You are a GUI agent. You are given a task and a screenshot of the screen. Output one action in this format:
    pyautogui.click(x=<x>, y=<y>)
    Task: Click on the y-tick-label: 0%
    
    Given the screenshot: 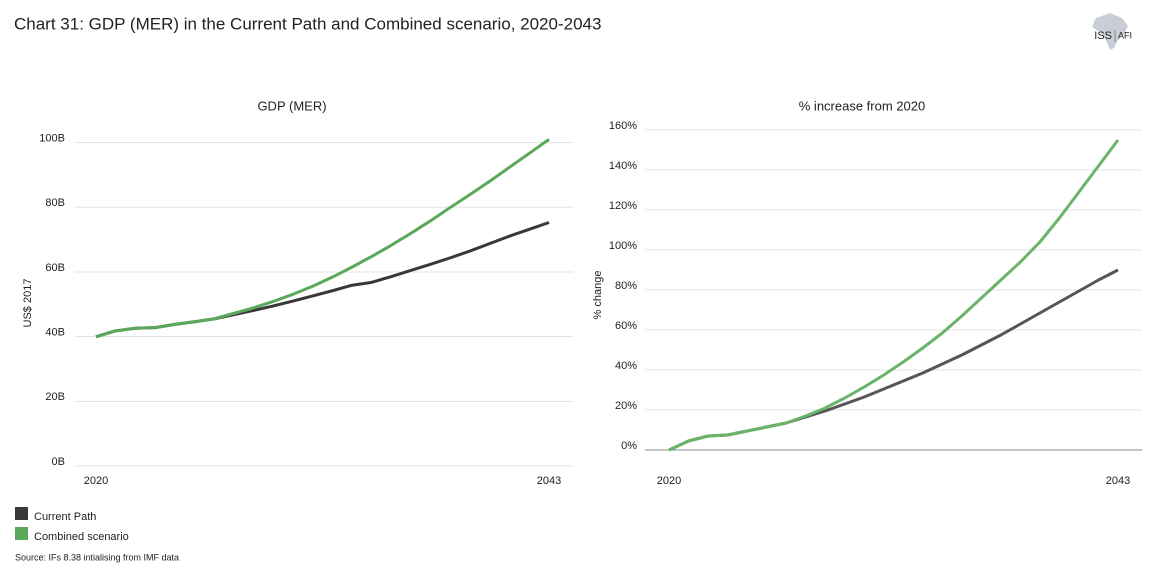 What is the action you would take?
    pyautogui.click(x=629, y=446)
    